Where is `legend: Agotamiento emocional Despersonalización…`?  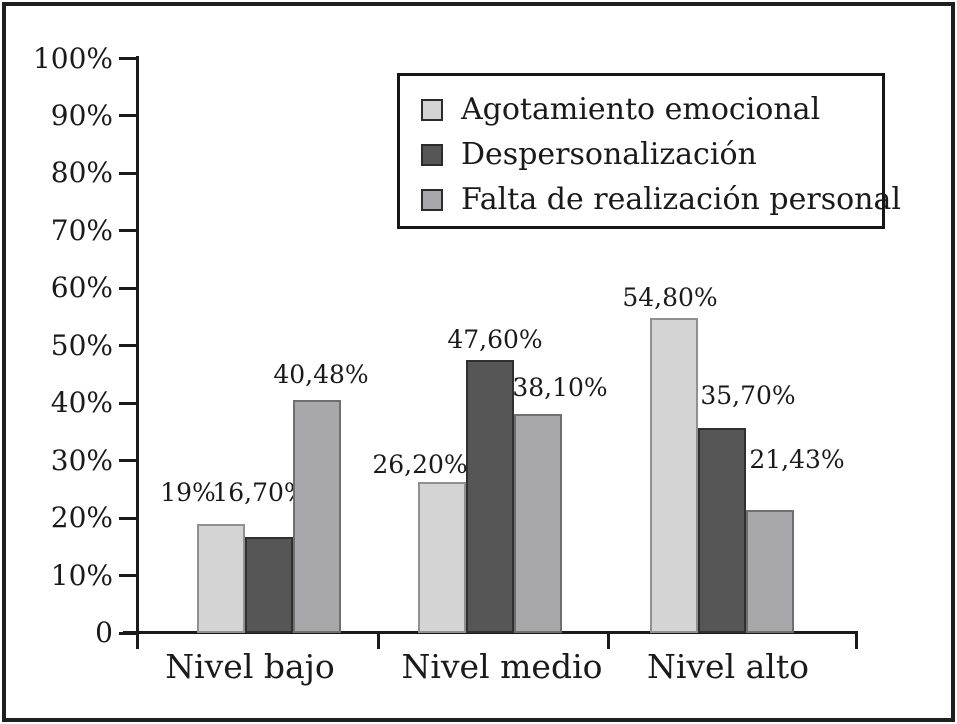 legend: Agotamiento emocional Despersonalización… is located at coordinates (649, 151).